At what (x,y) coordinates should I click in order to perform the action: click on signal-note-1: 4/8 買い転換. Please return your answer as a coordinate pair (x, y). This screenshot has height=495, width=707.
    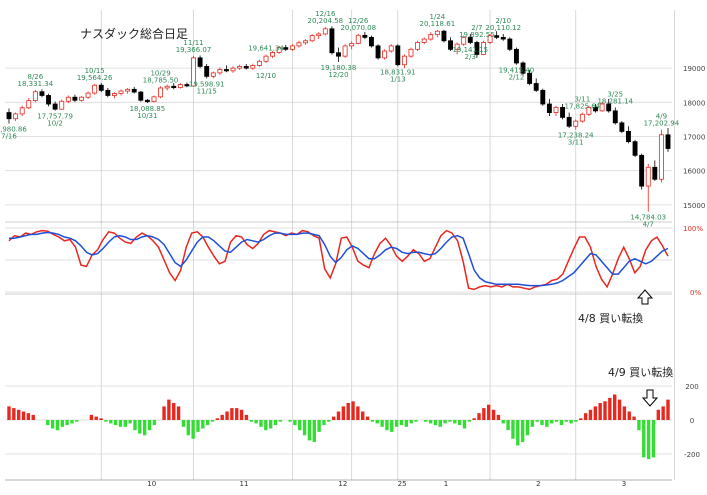
    Looking at the image, I should click on (610, 318).